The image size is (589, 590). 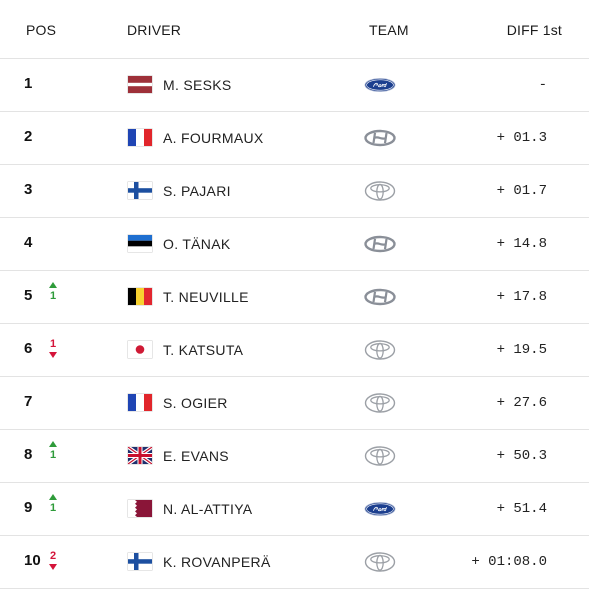 I want to click on position-change-value: 2, so click(x=53, y=556).